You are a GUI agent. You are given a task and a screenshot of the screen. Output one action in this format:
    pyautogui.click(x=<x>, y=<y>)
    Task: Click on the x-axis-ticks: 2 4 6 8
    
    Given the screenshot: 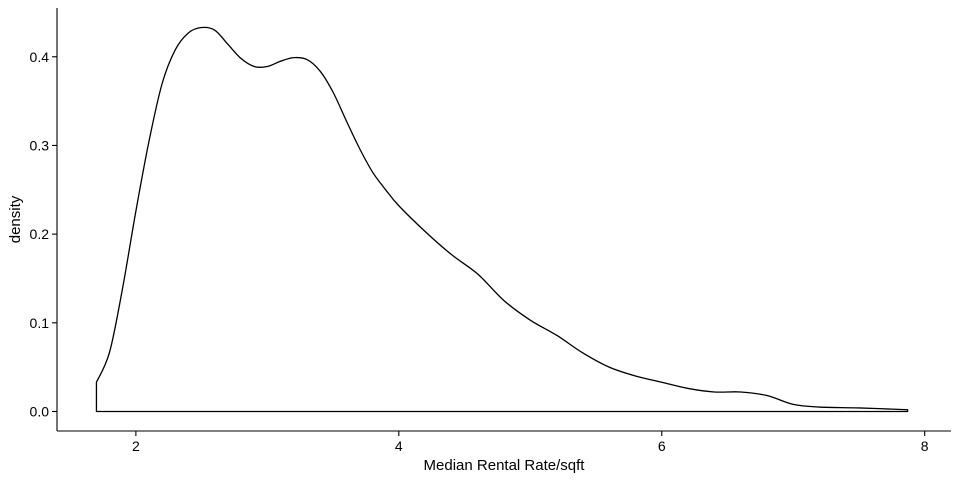 What is the action you would take?
    pyautogui.click(x=530, y=442)
    